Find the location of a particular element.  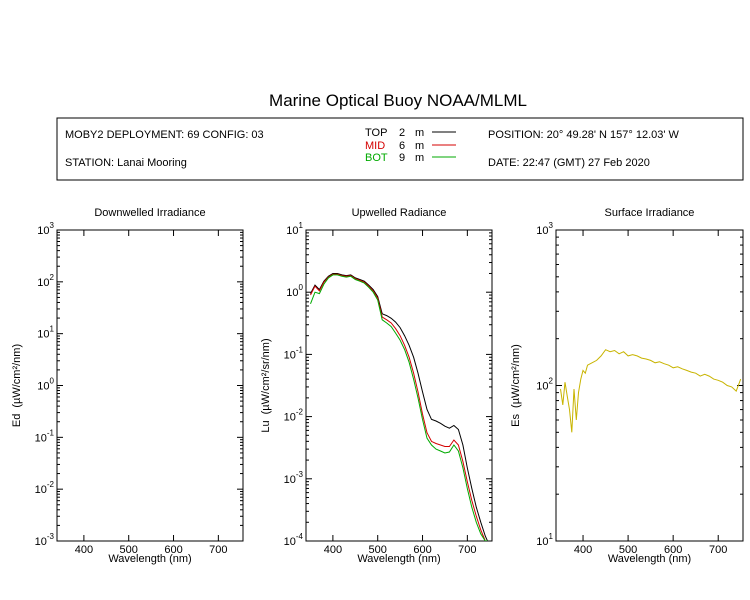

downwelled-y-tick-label: 10³ is located at coordinates (45, 229).